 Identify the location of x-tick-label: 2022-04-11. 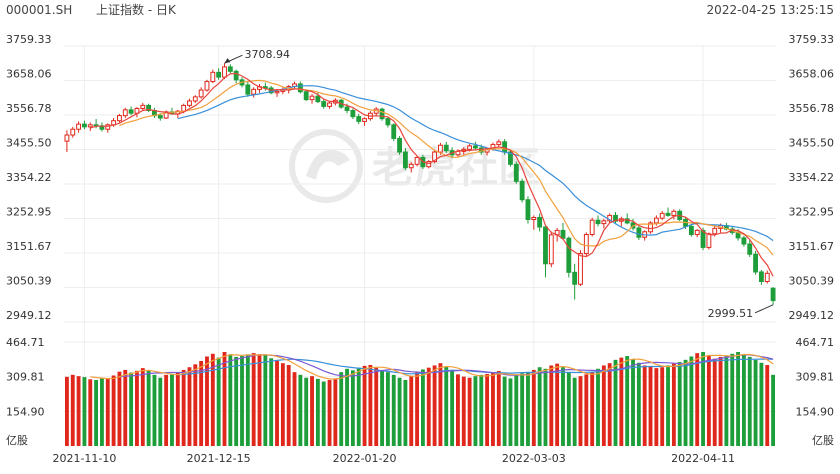
(703, 458).